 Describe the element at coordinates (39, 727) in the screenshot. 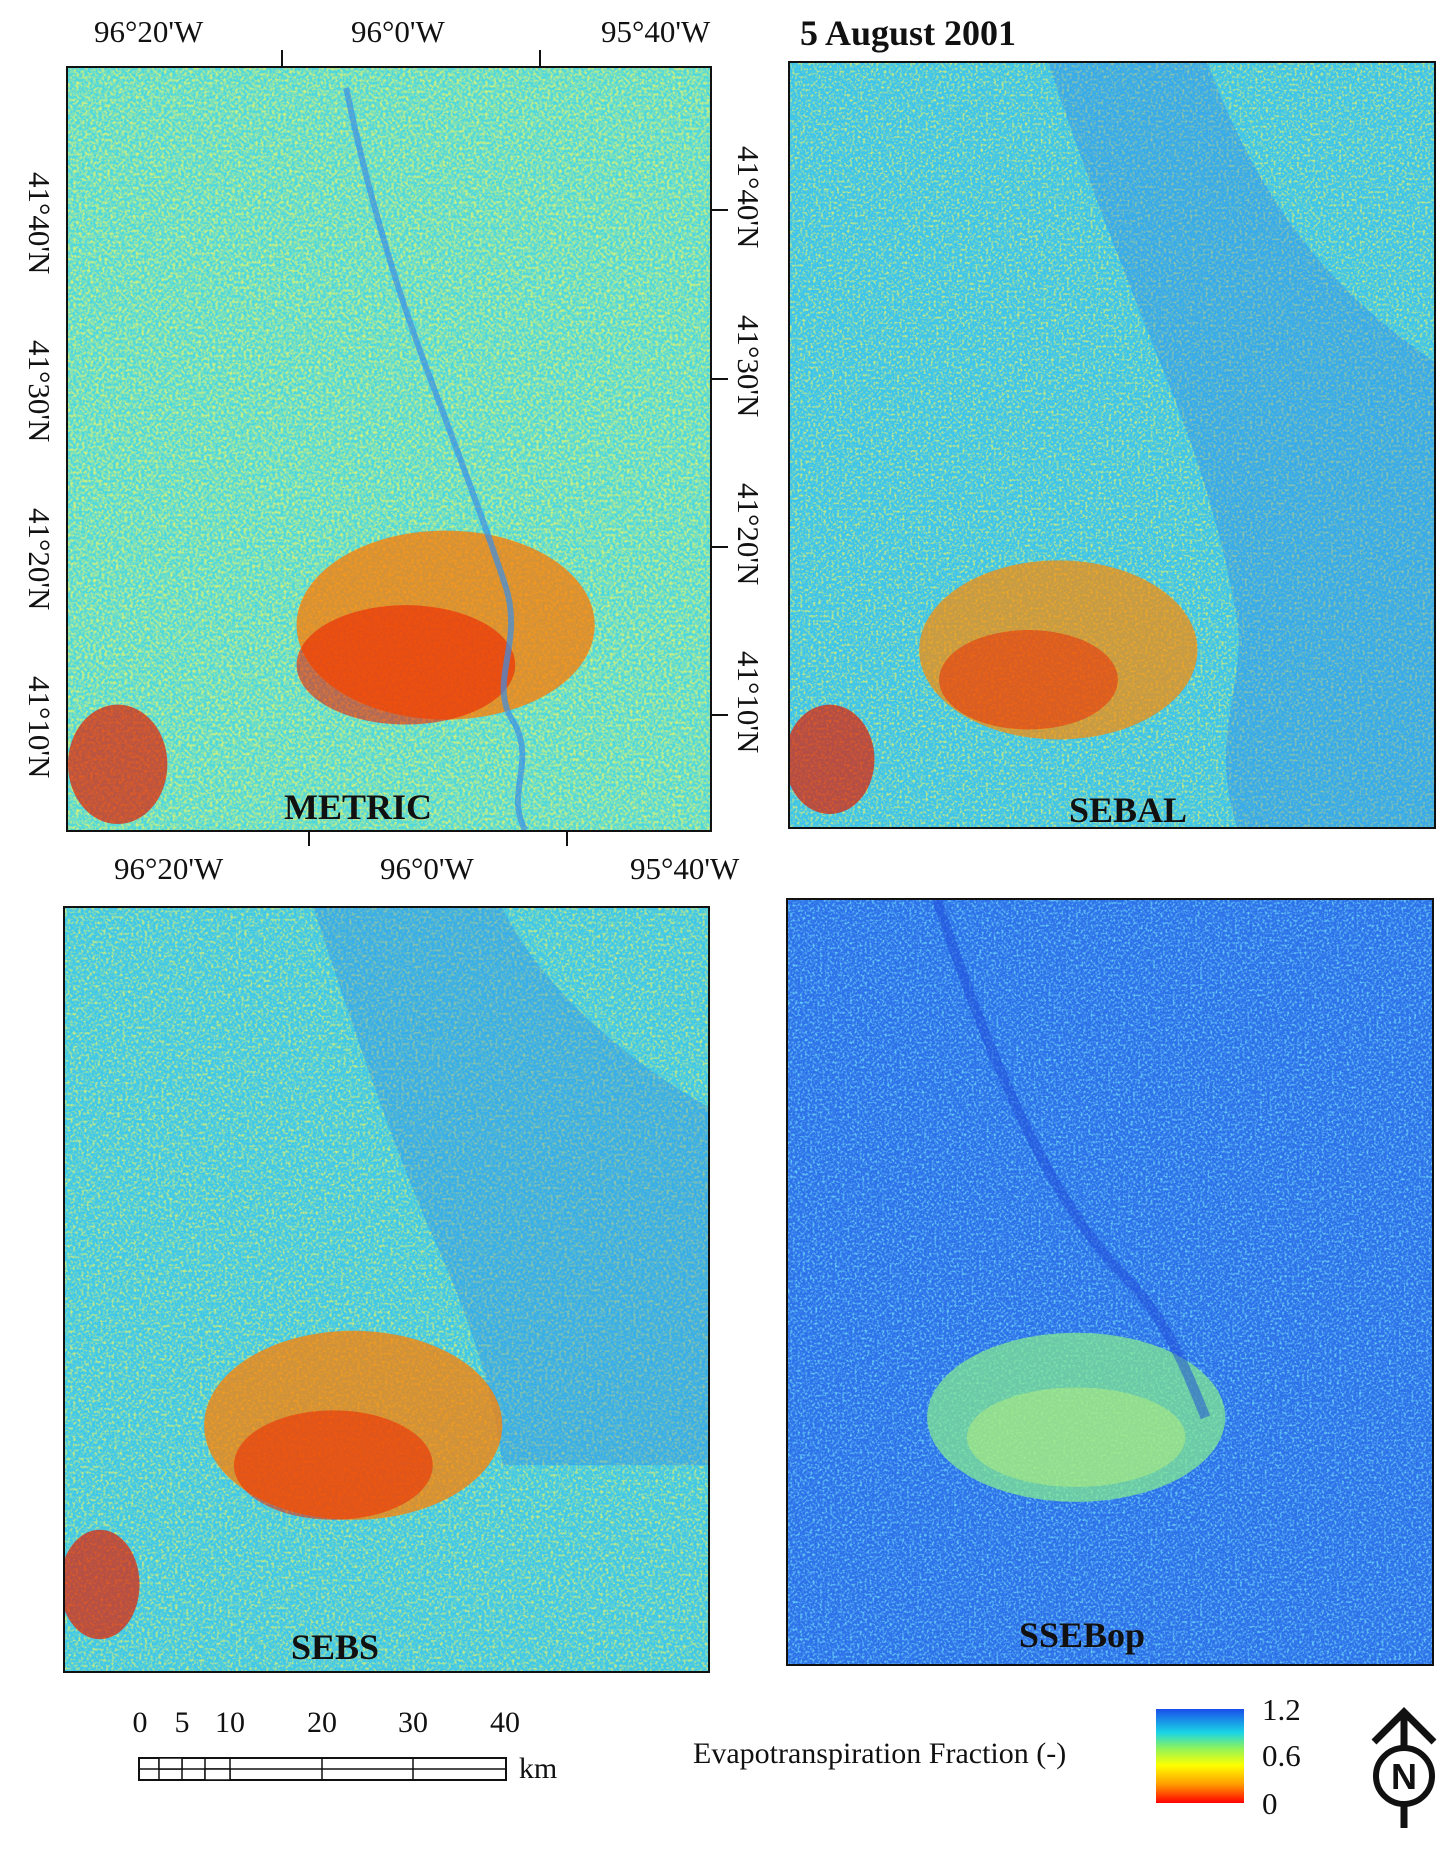

I see `lat-label-left-4: 41°10'N` at that location.